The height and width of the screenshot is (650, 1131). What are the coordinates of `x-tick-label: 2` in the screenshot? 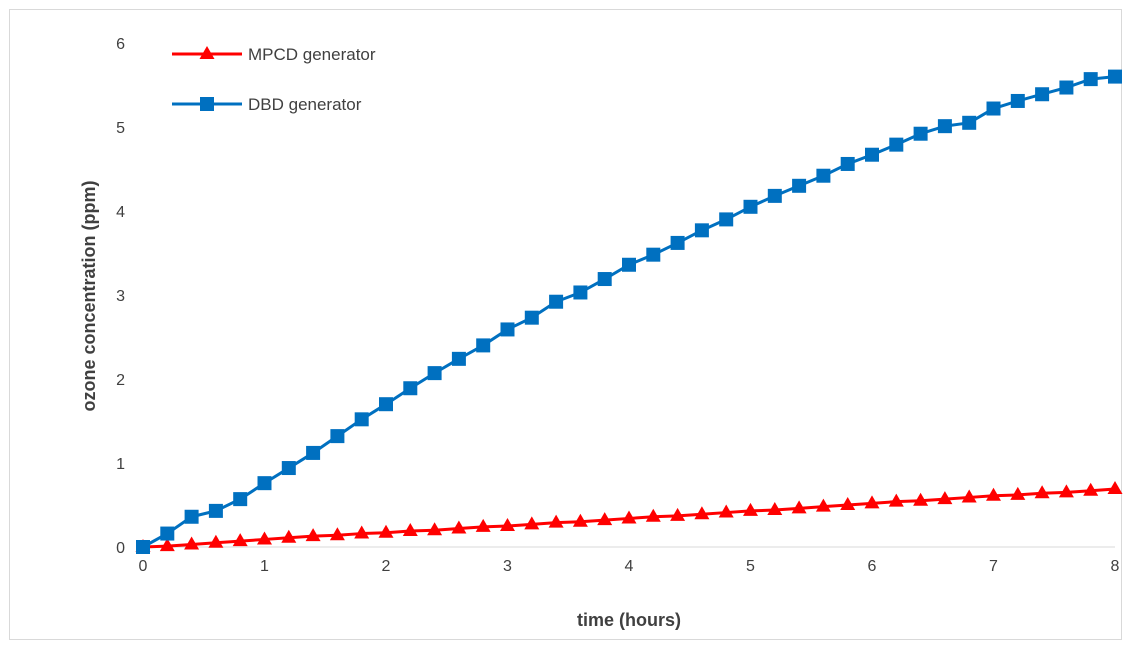 It's located at (386, 566).